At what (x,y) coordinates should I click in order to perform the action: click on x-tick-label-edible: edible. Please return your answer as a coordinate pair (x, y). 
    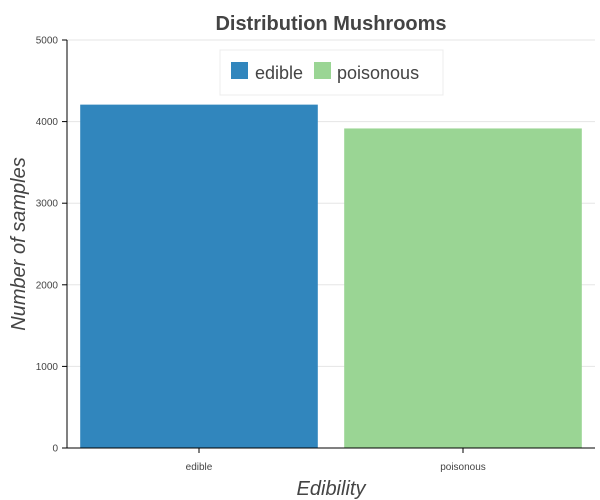
    Looking at the image, I should click on (199, 467).